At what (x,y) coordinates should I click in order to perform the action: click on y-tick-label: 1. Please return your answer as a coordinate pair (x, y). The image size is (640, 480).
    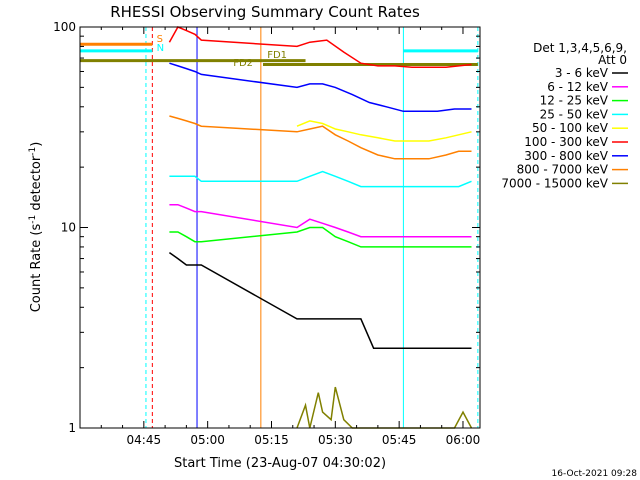
    Looking at the image, I should click on (72, 428).